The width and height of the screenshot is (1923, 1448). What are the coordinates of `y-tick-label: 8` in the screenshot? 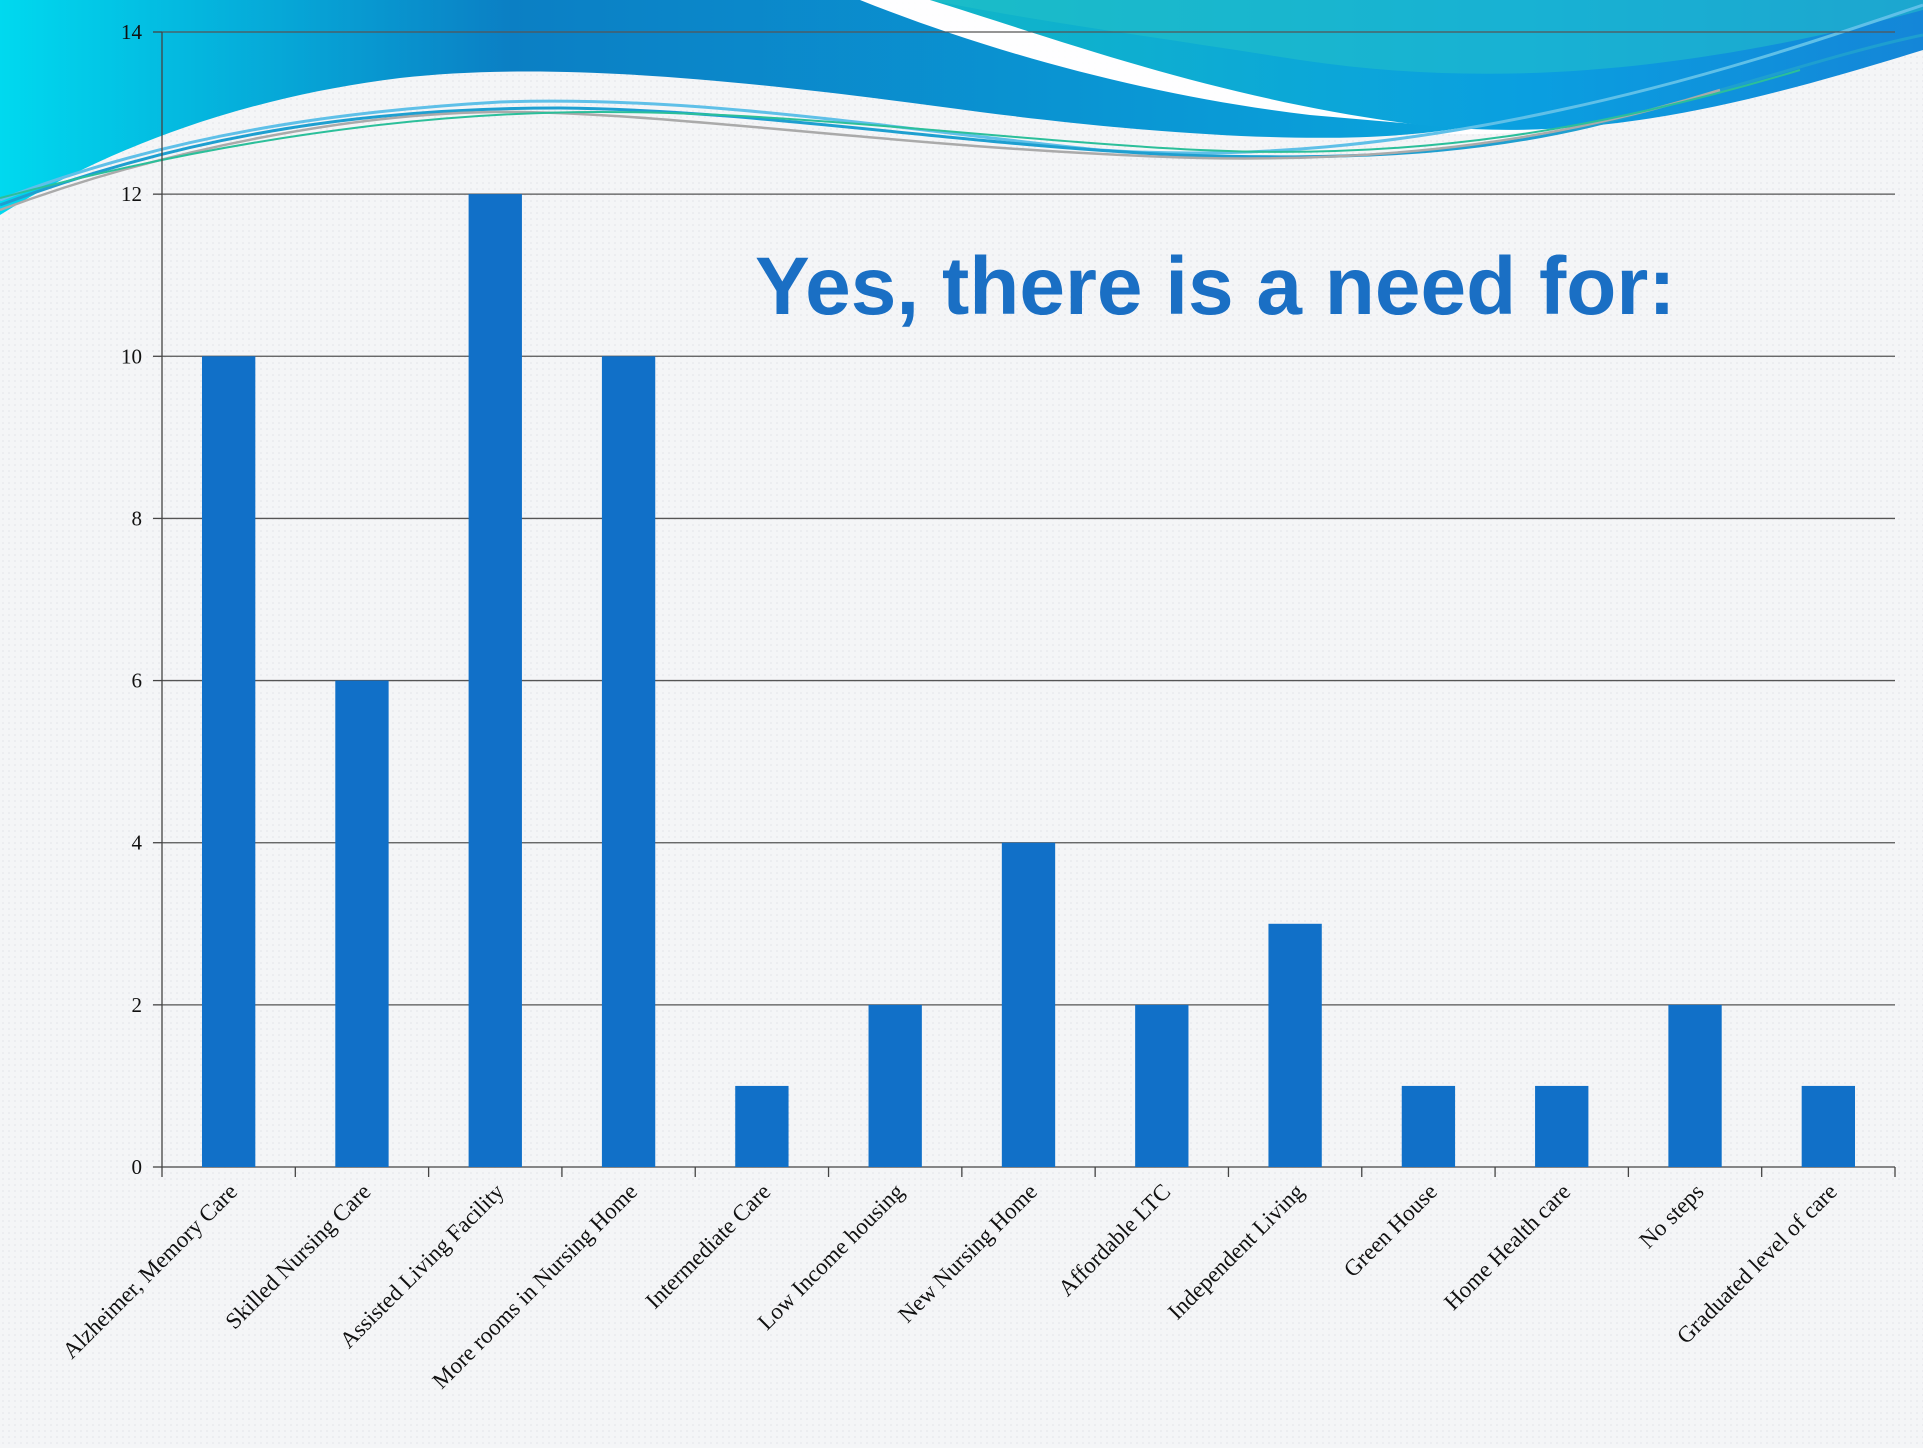 It's located at (137, 518).